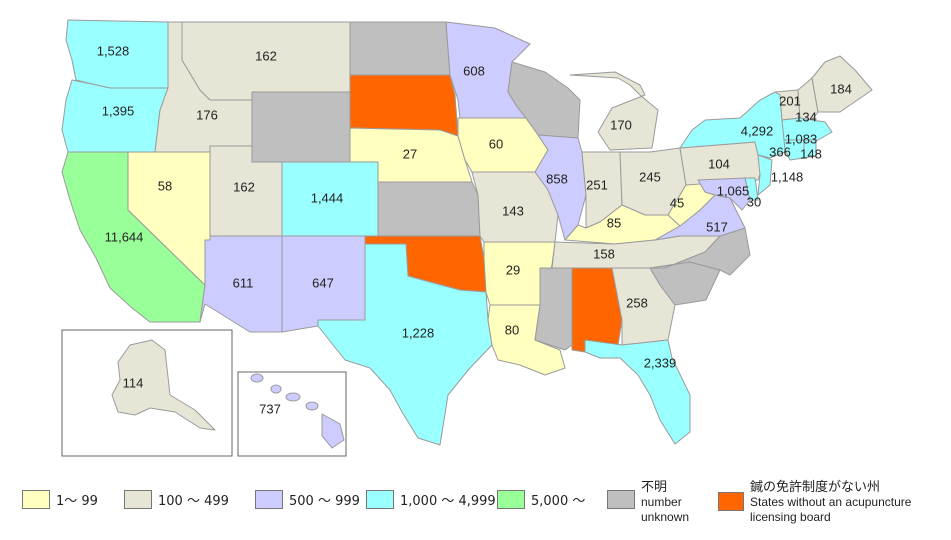 This screenshot has height=540, width=951. I want to click on label-hi: 737, so click(270, 408).